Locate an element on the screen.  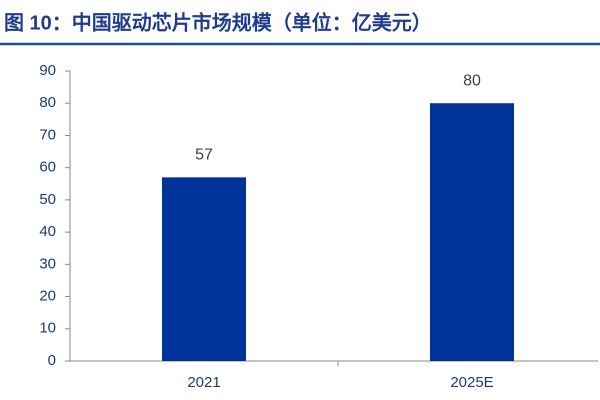
y-tick-label: 20 is located at coordinates (47, 296).